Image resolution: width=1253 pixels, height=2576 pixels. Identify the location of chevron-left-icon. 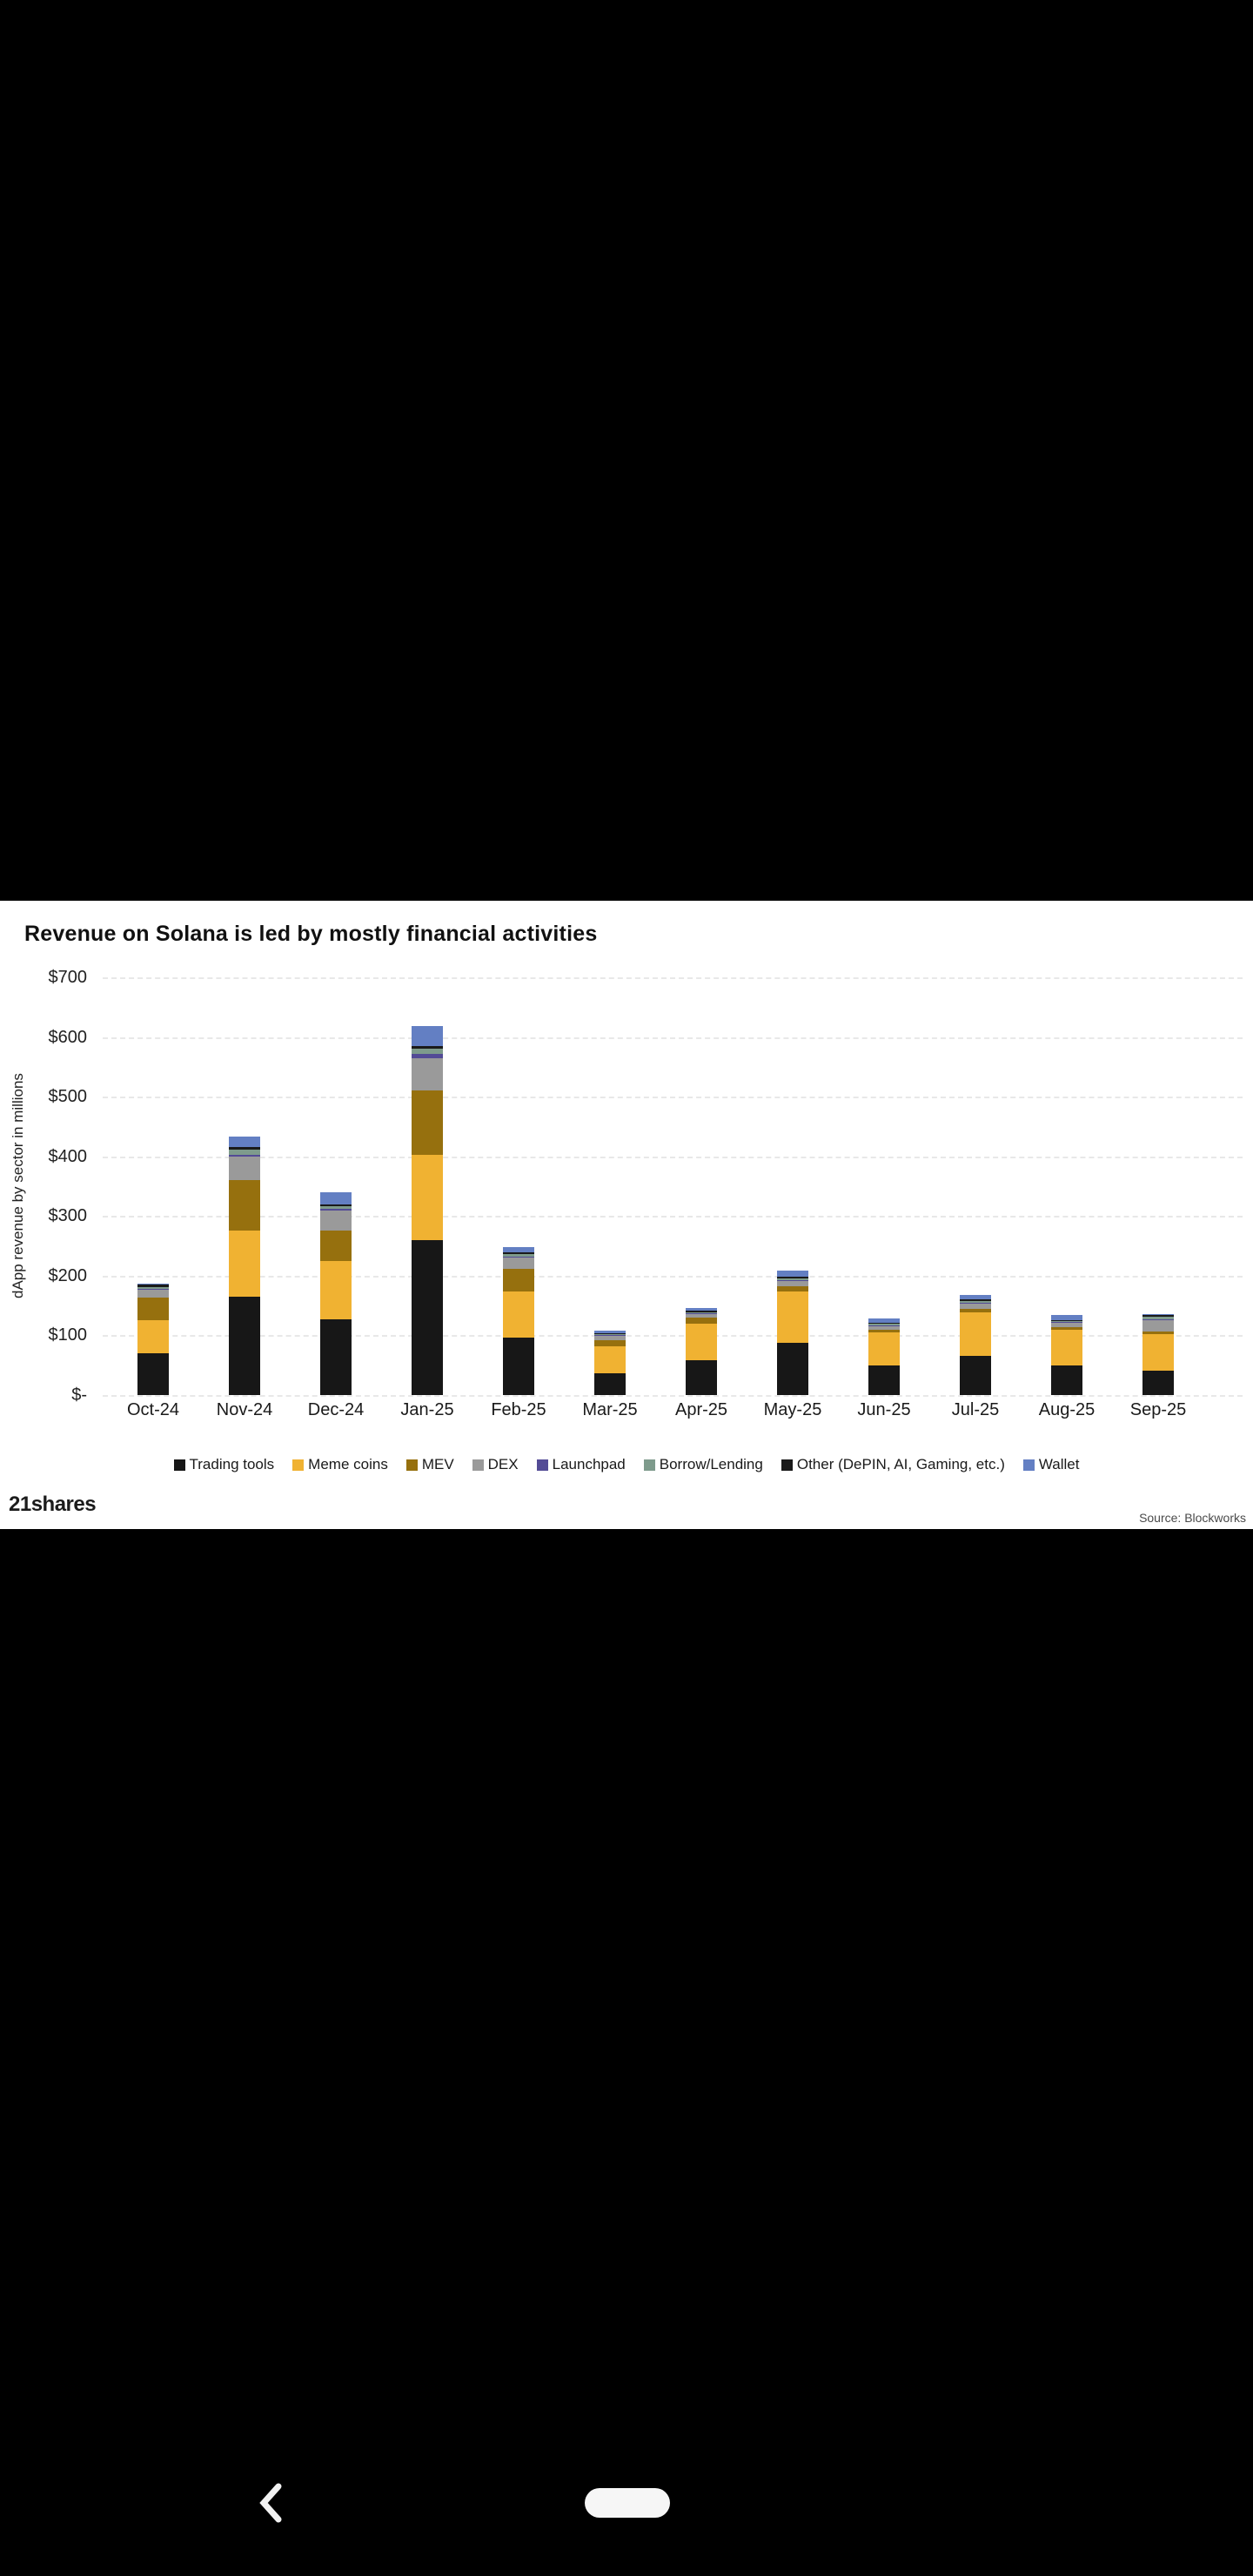
(270, 2503).